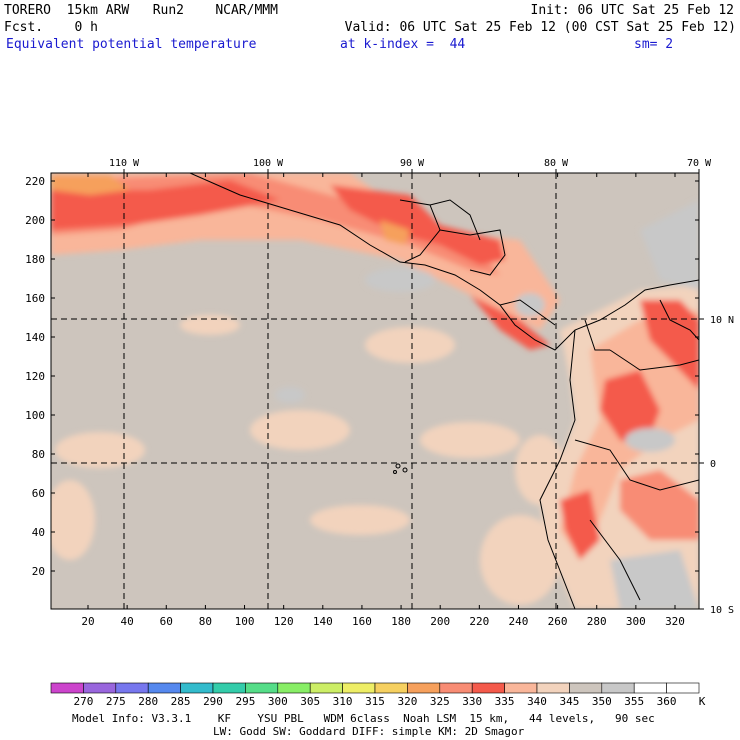 This screenshot has height=740, width=740. Describe the element at coordinates (38, 493) in the screenshot. I see `y-tick-label: 60` at that location.